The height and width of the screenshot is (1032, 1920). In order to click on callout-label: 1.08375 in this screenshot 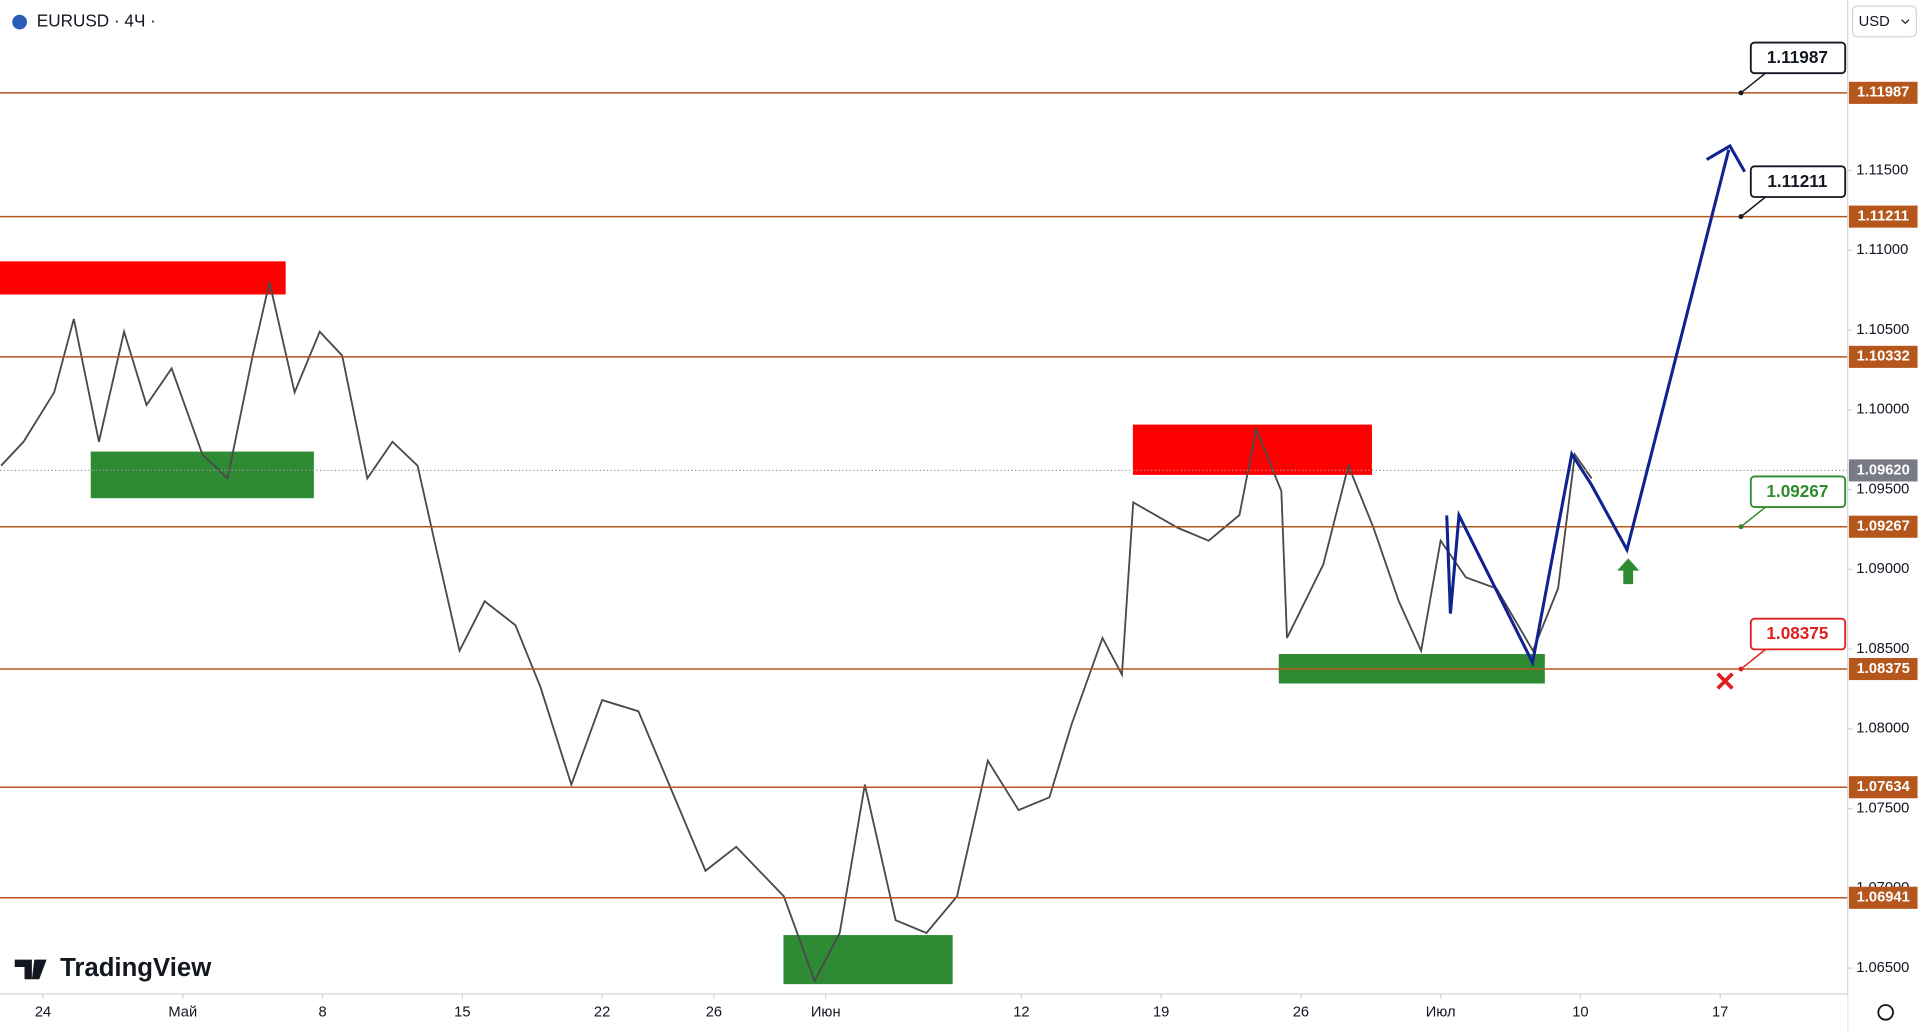, I will do `click(1797, 633)`.